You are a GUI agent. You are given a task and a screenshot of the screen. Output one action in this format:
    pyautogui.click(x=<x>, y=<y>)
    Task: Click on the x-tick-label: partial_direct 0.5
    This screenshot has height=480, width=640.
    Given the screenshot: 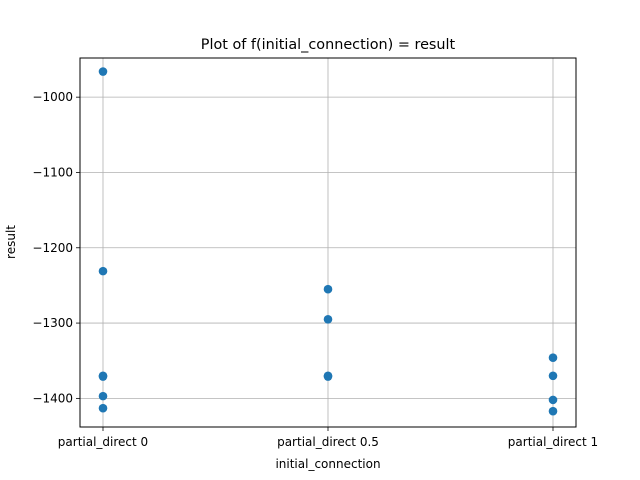 What is the action you would take?
    pyautogui.click(x=328, y=442)
    